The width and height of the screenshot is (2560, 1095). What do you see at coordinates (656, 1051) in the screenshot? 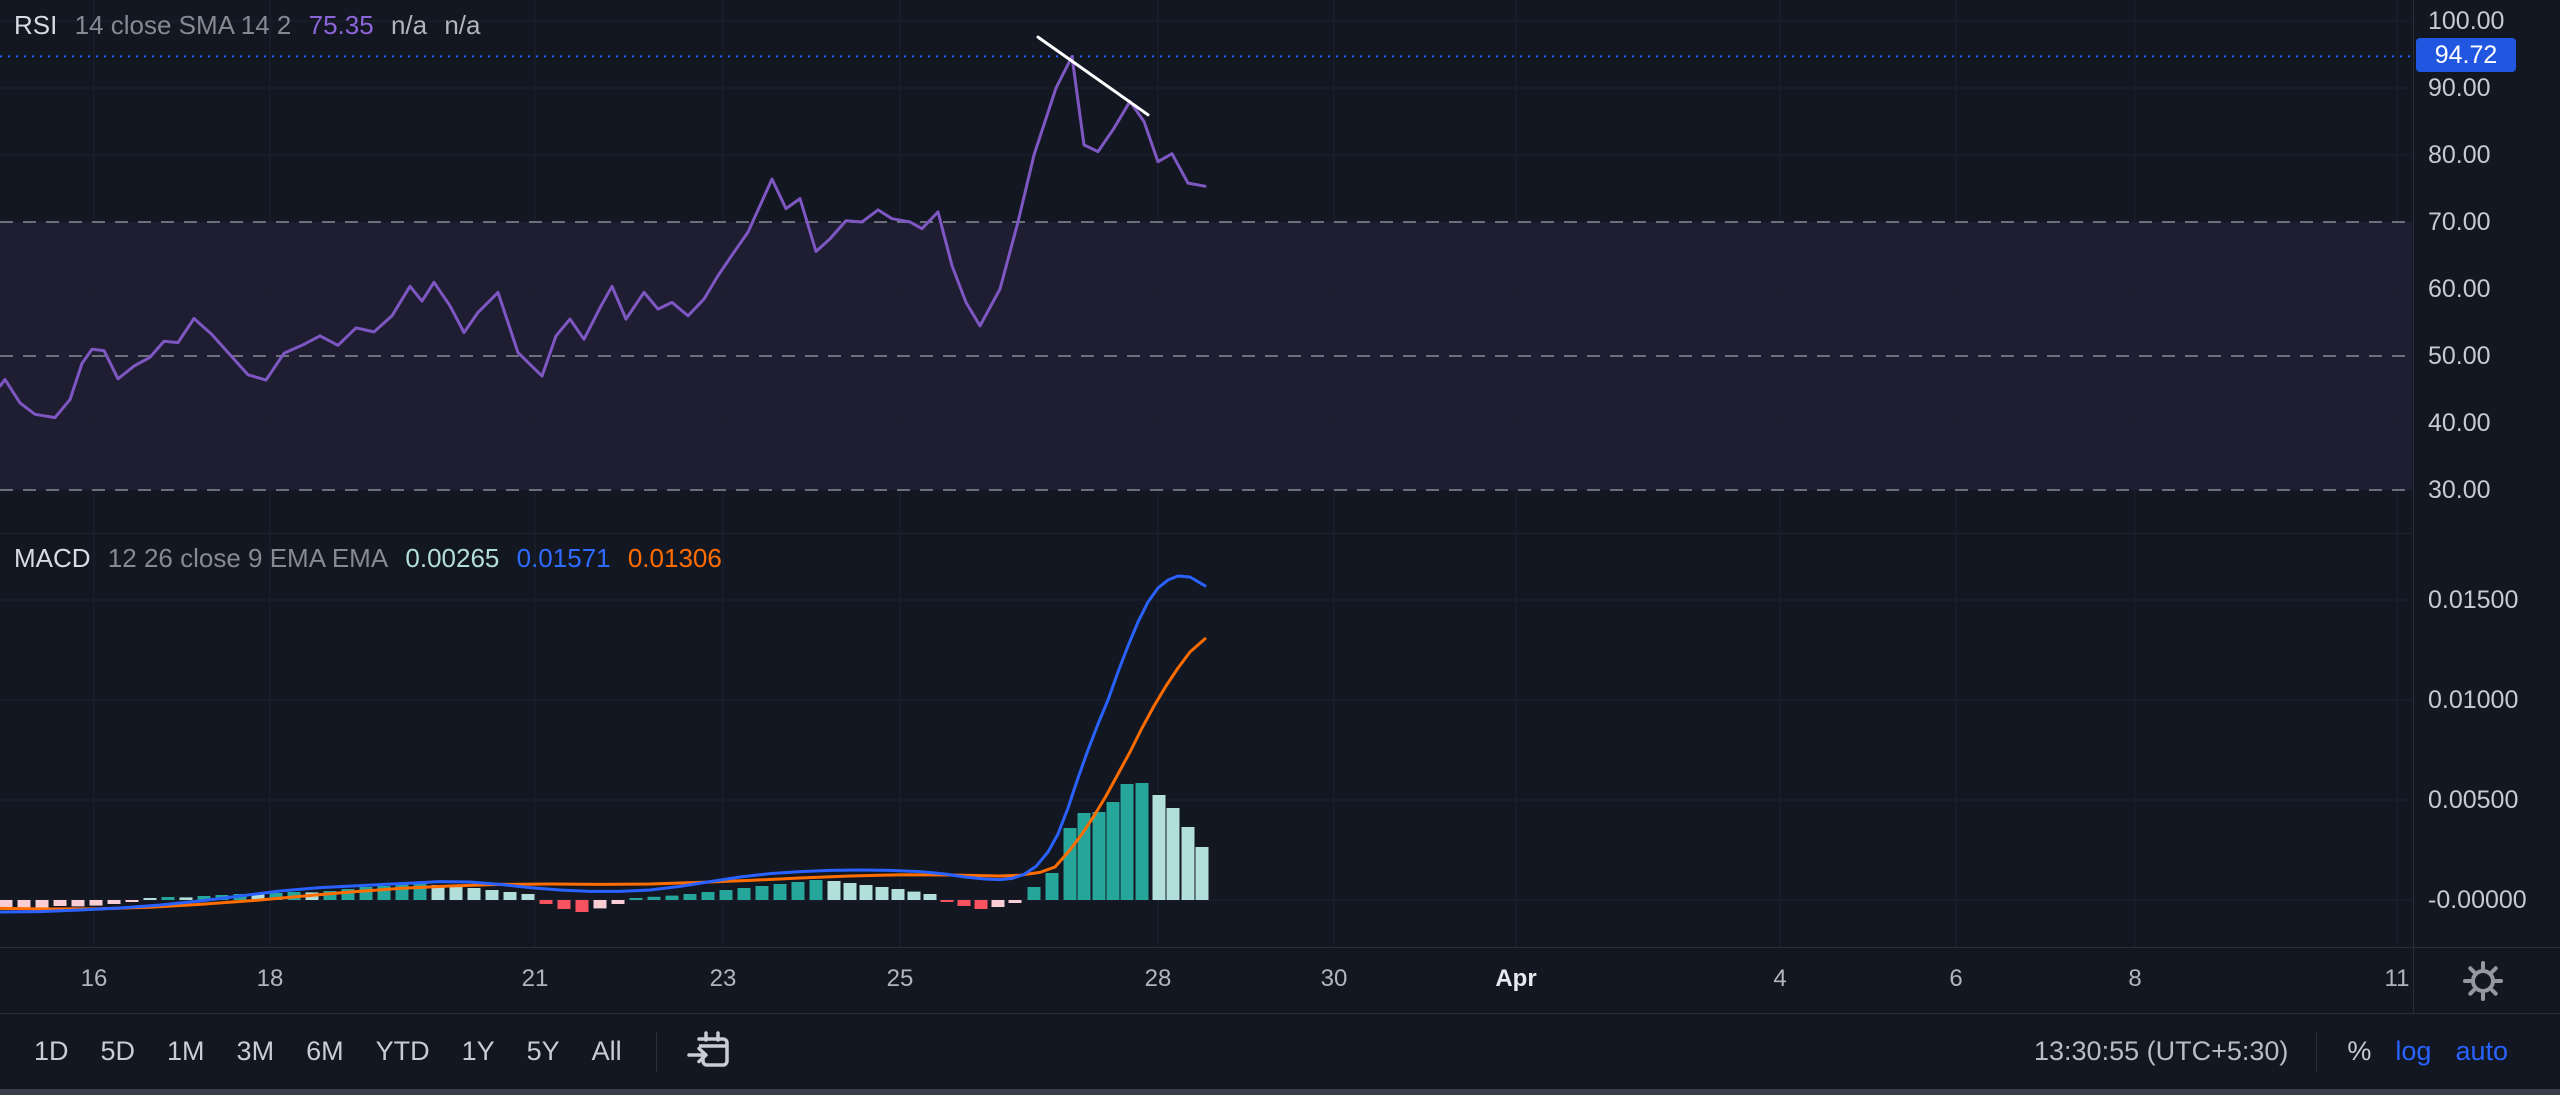
I see `toolbar-divider` at bounding box center [656, 1051].